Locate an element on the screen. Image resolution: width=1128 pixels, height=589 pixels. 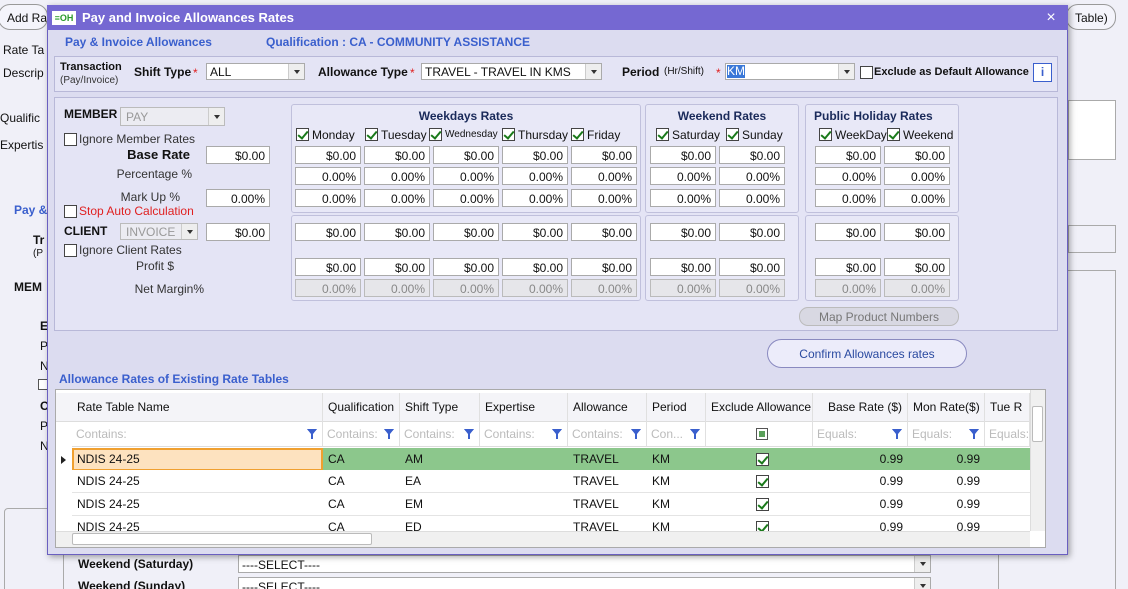
input: 0.00% is located at coordinates (238, 198).